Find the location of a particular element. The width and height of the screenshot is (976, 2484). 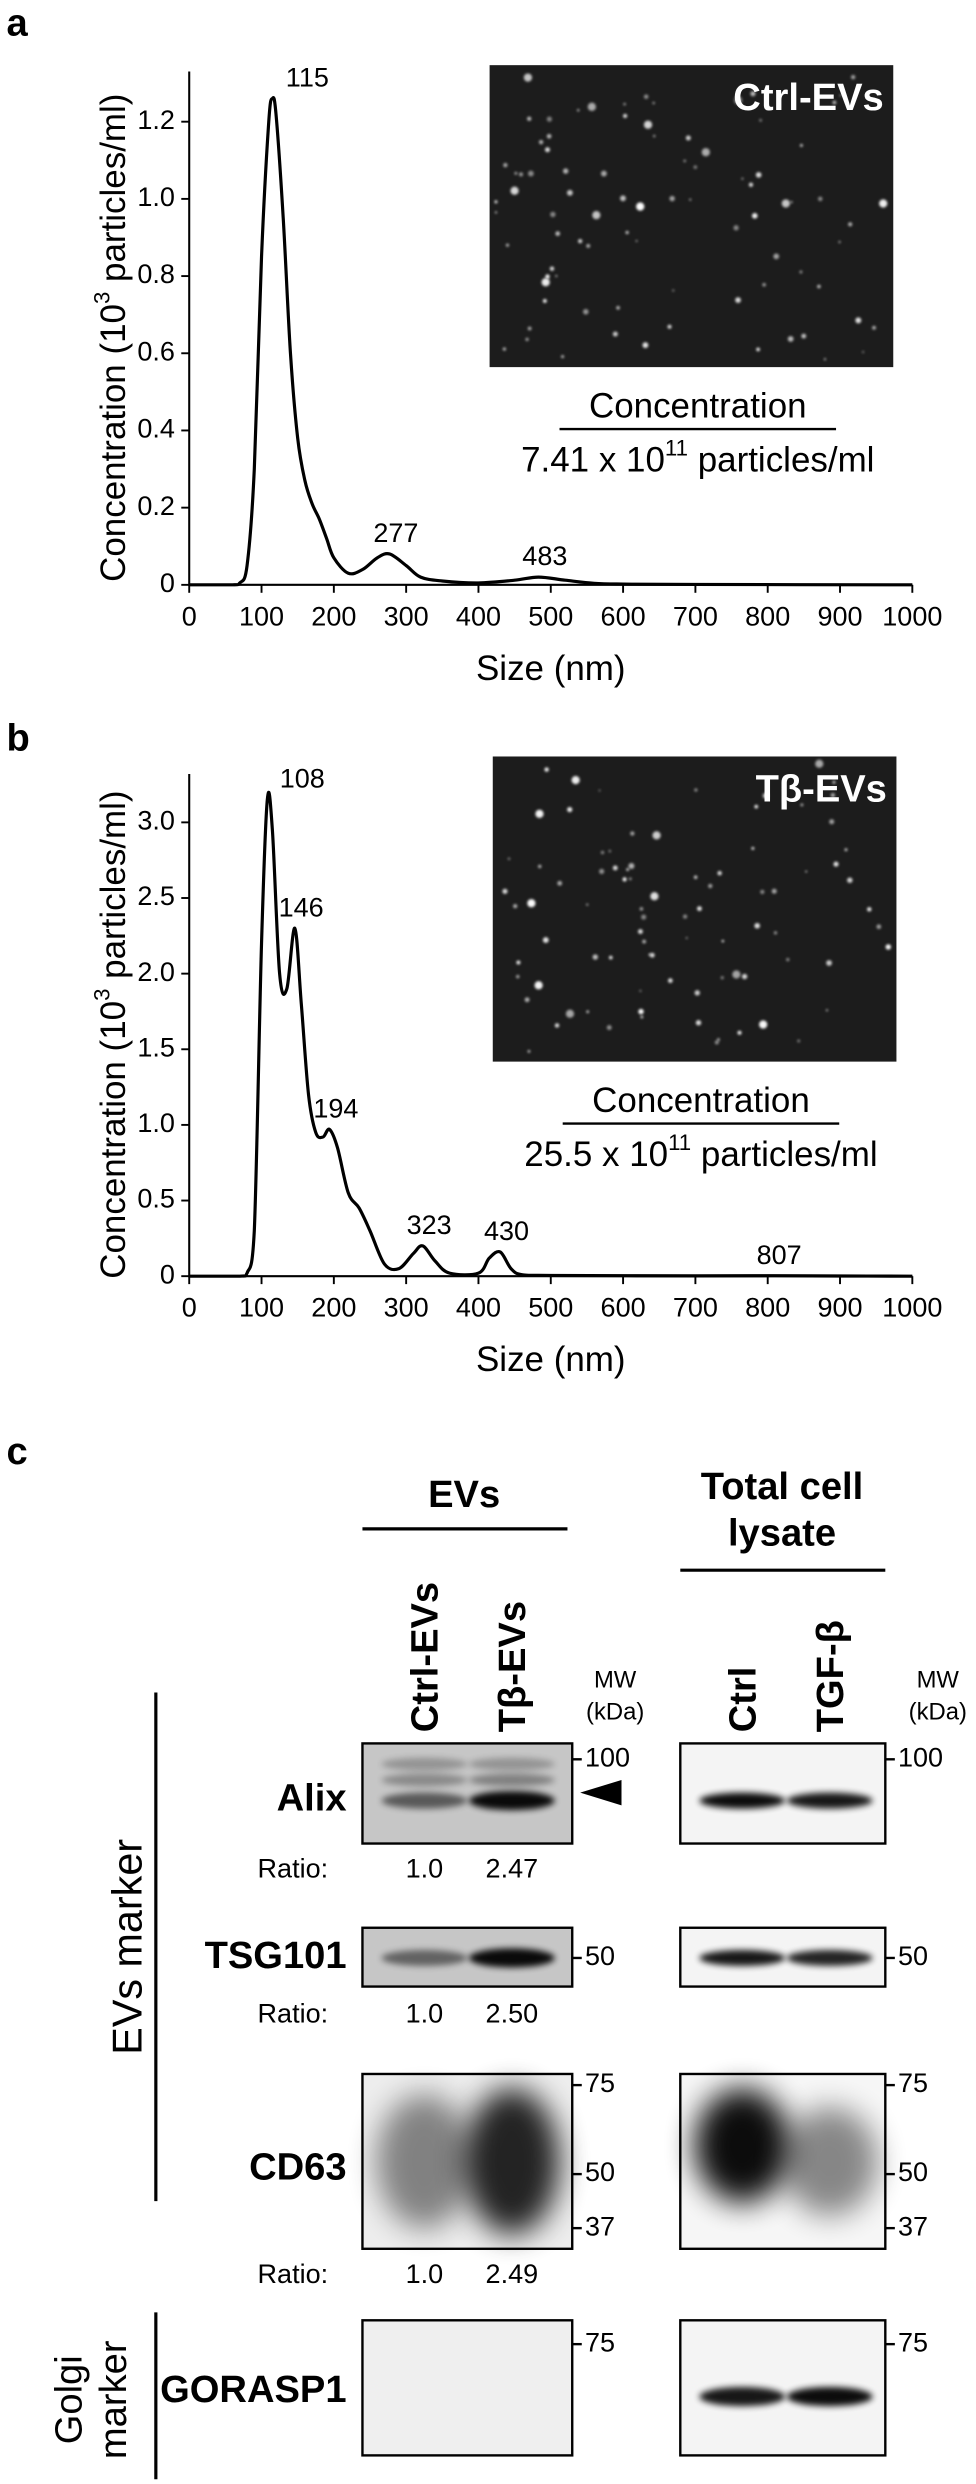

x-tick-label: 700 is located at coordinates (695, 1308).